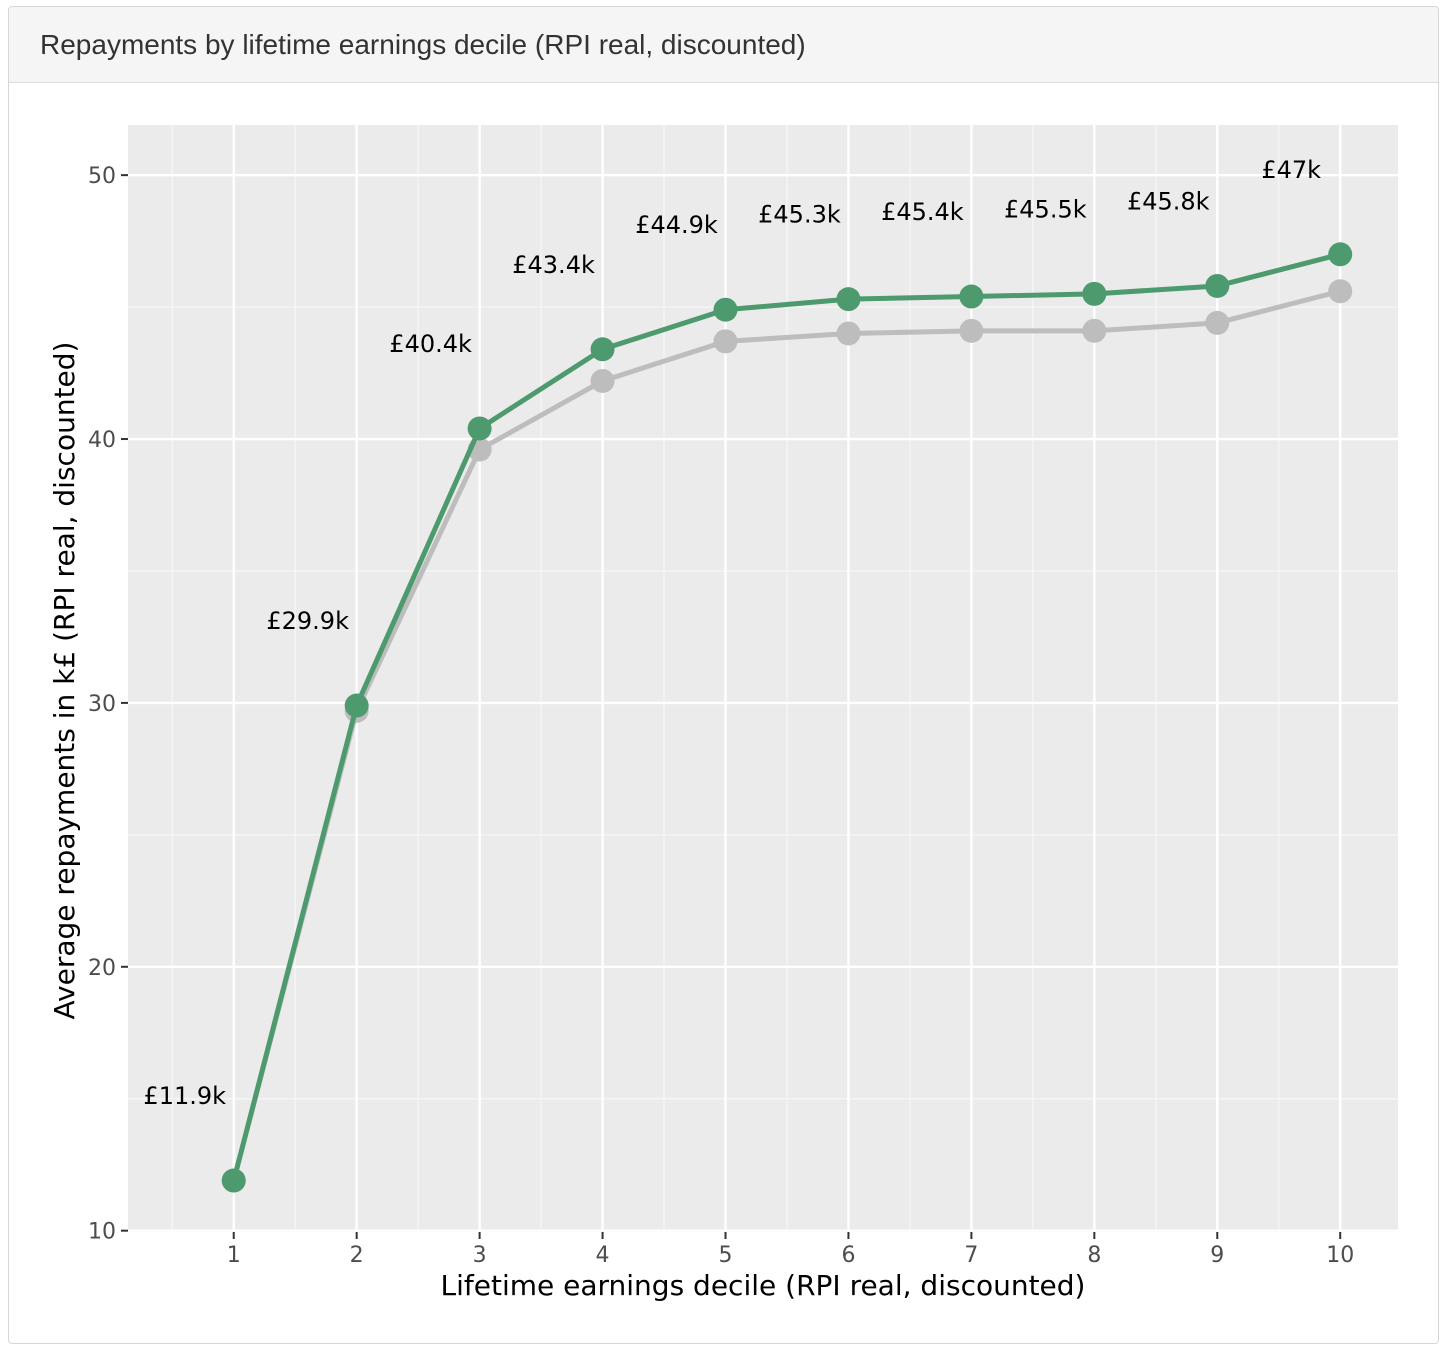 This screenshot has width=1454, height=1350. I want to click on data-label: £44.9k, so click(676, 225).